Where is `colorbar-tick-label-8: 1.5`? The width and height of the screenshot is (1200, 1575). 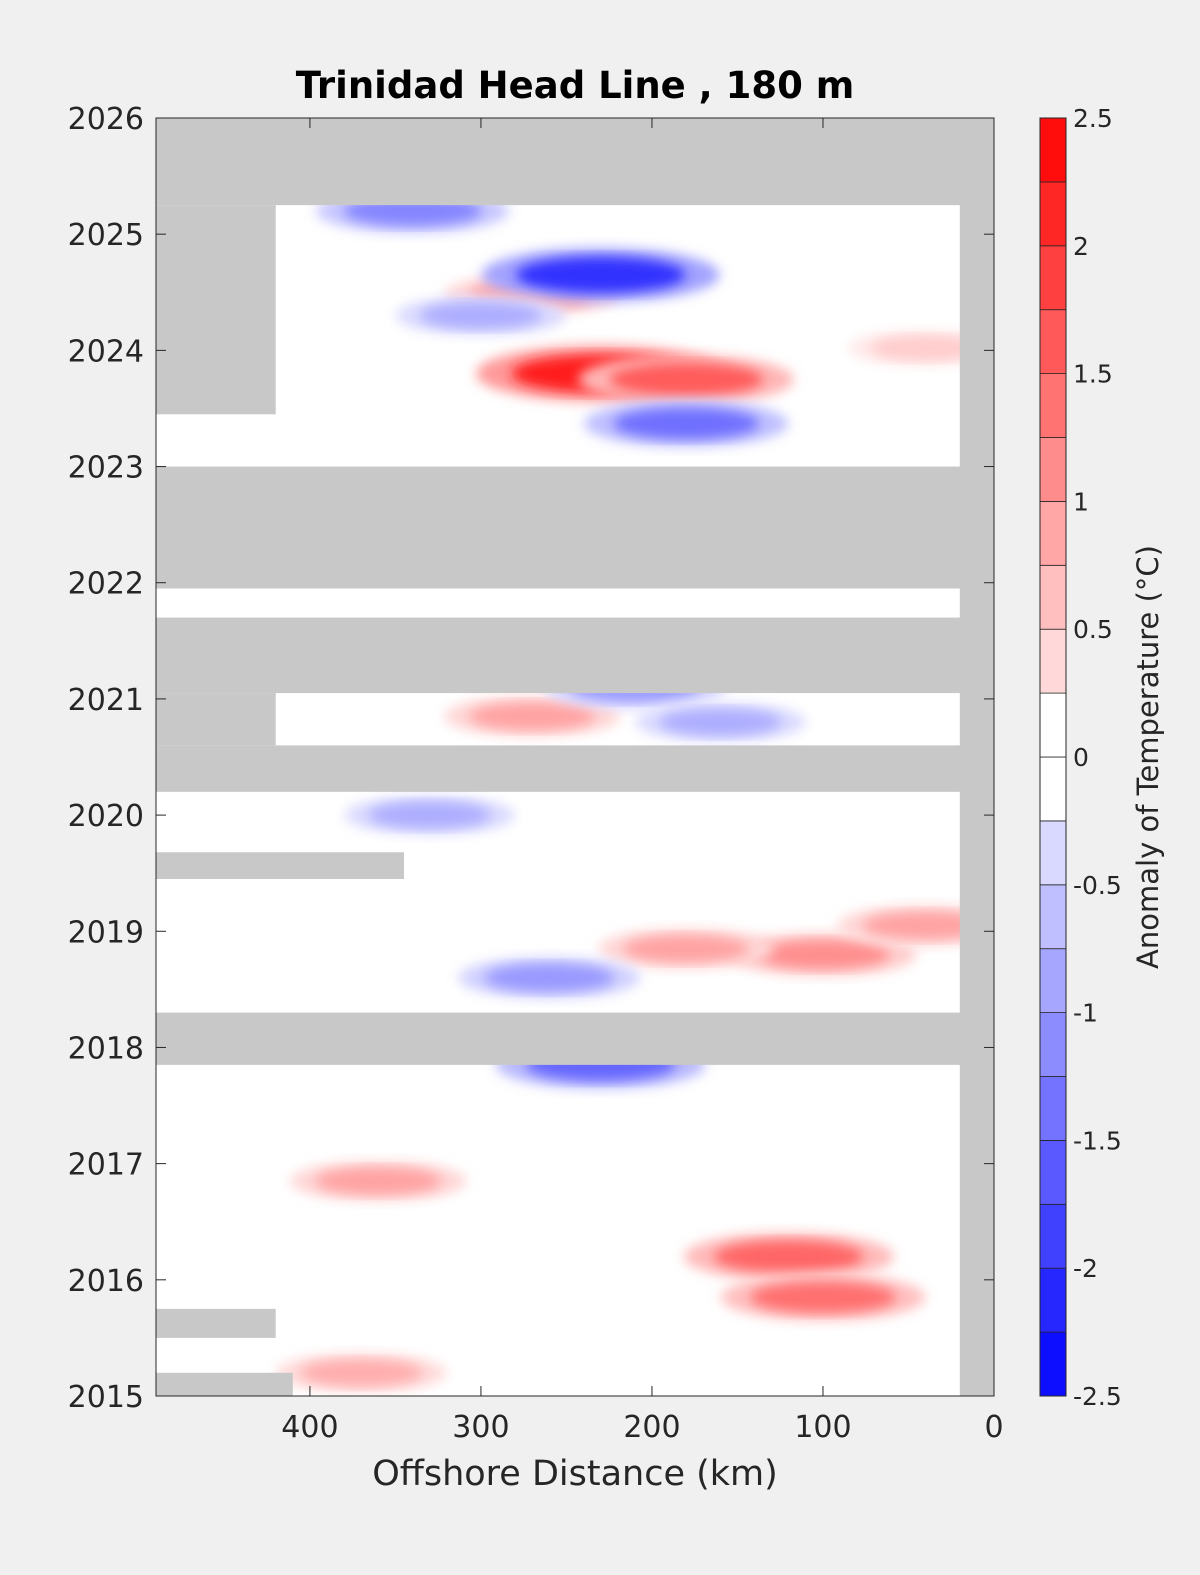 colorbar-tick-label-8: 1.5 is located at coordinates (1093, 374).